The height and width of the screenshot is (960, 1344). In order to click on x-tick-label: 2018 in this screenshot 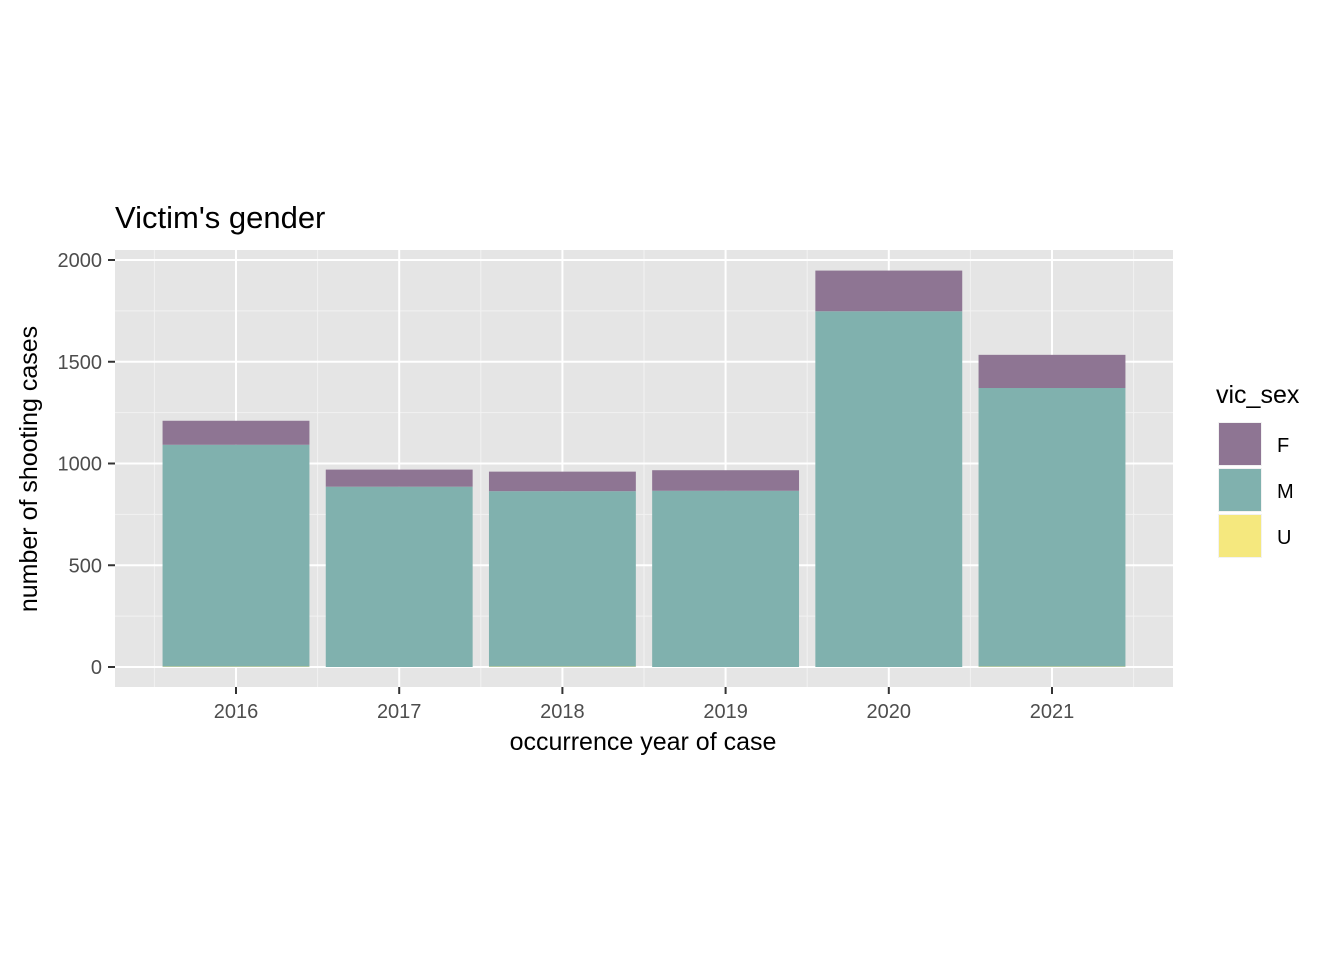, I will do `click(562, 712)`.